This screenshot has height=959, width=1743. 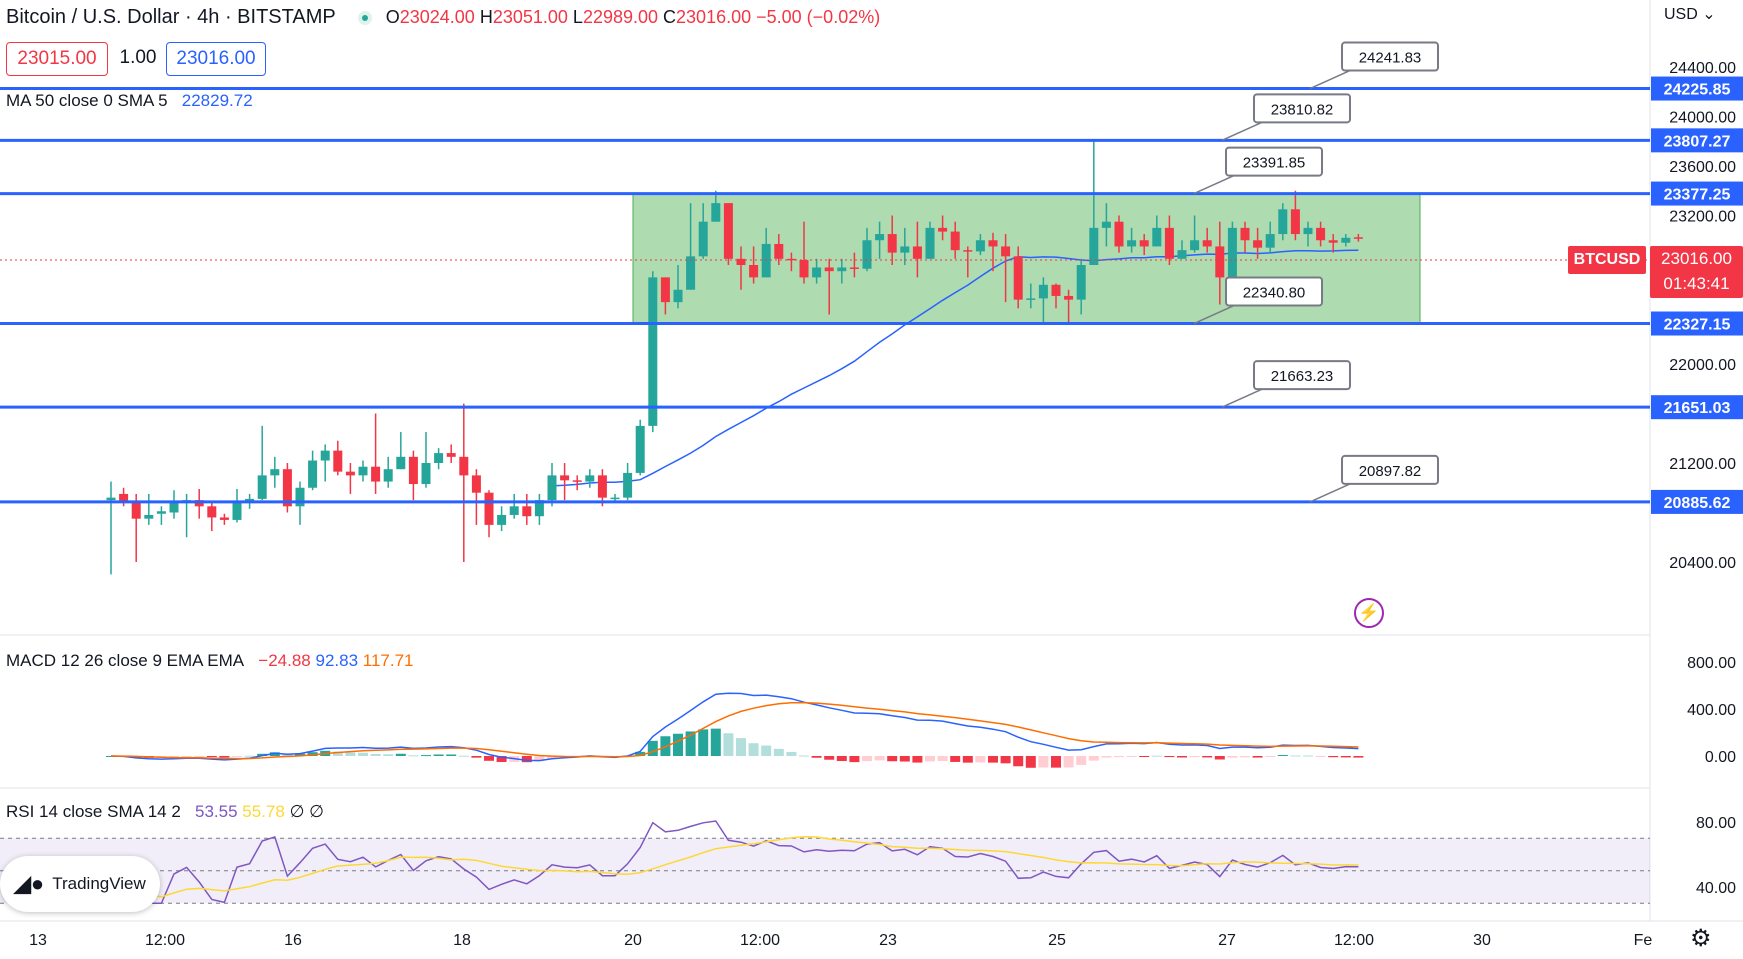 I want to click on macd-line, so click(x=734, y=727).